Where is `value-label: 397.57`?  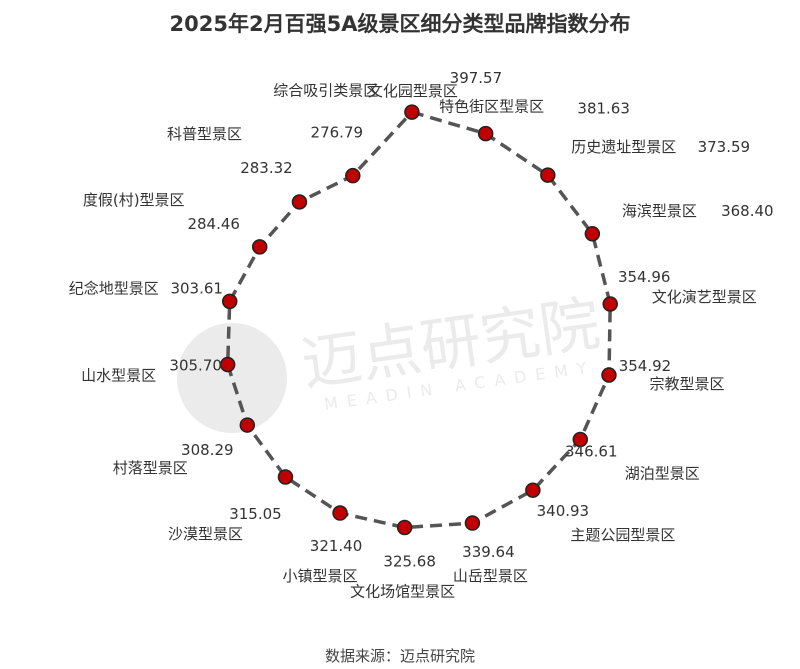
value-label: 397.57 is located at coordinates (476, 78).